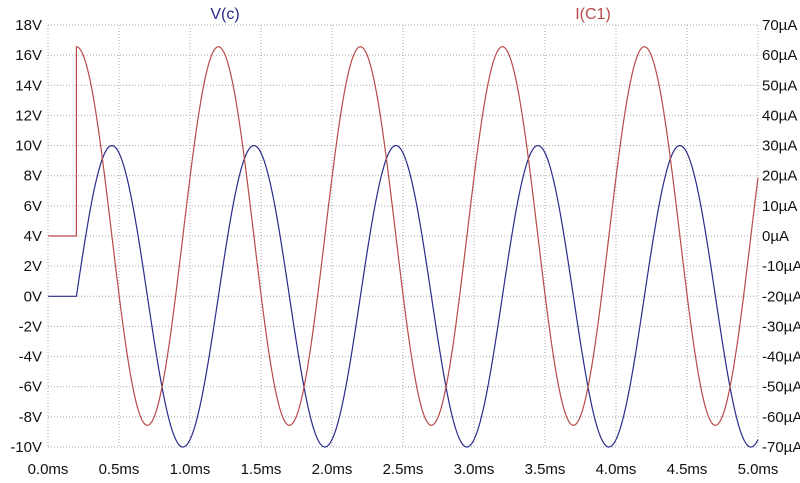 The height and width of the screenshot is (483, 800). What do you see at coordinates (781, 296) in the screenshot?
I see `y-right-tick-label: -20µA` at bounding box center [781, 296].